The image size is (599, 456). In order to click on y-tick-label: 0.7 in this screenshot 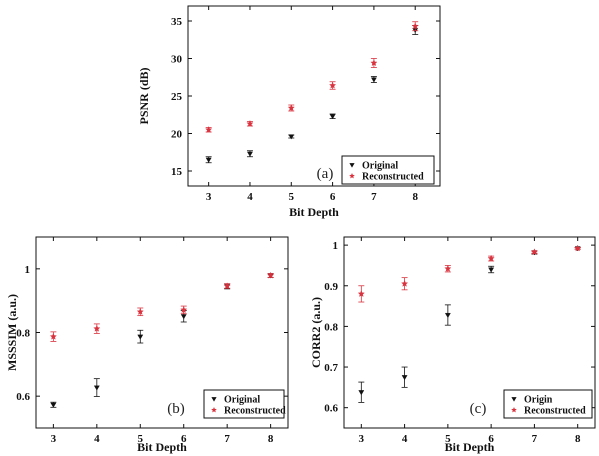, I will do `click(331, 368)`.